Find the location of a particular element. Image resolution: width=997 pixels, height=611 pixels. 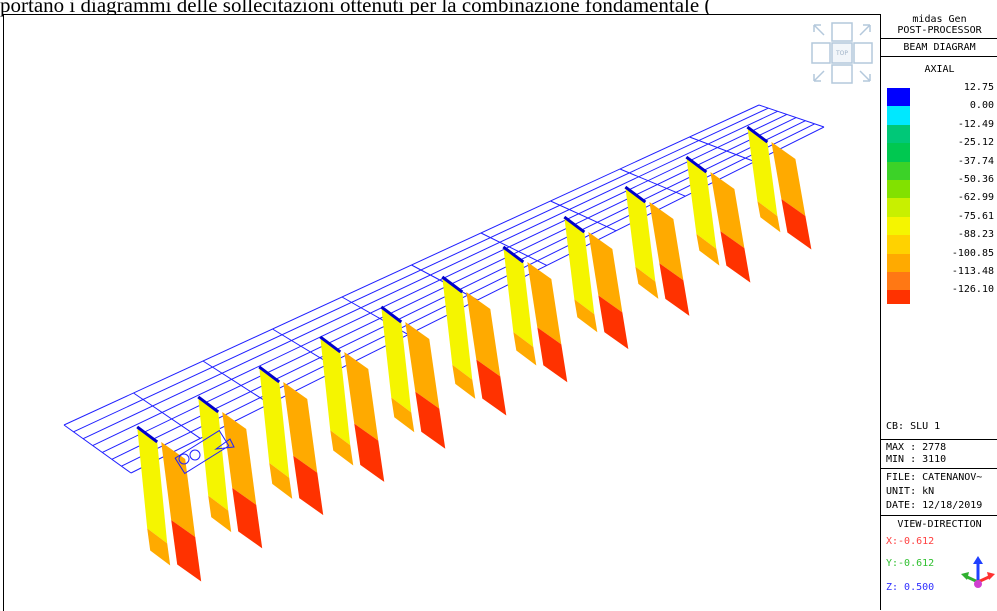

legend-value: -126.10 is located at coordinates (972, 290).